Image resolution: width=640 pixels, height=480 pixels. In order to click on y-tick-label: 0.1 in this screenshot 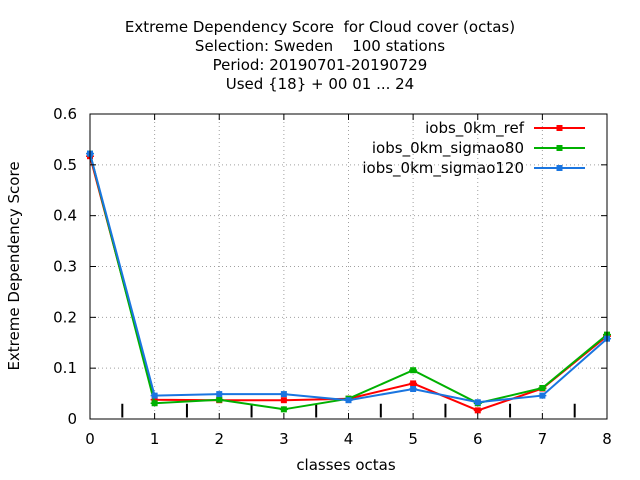, I will do `click(65, 368)`.